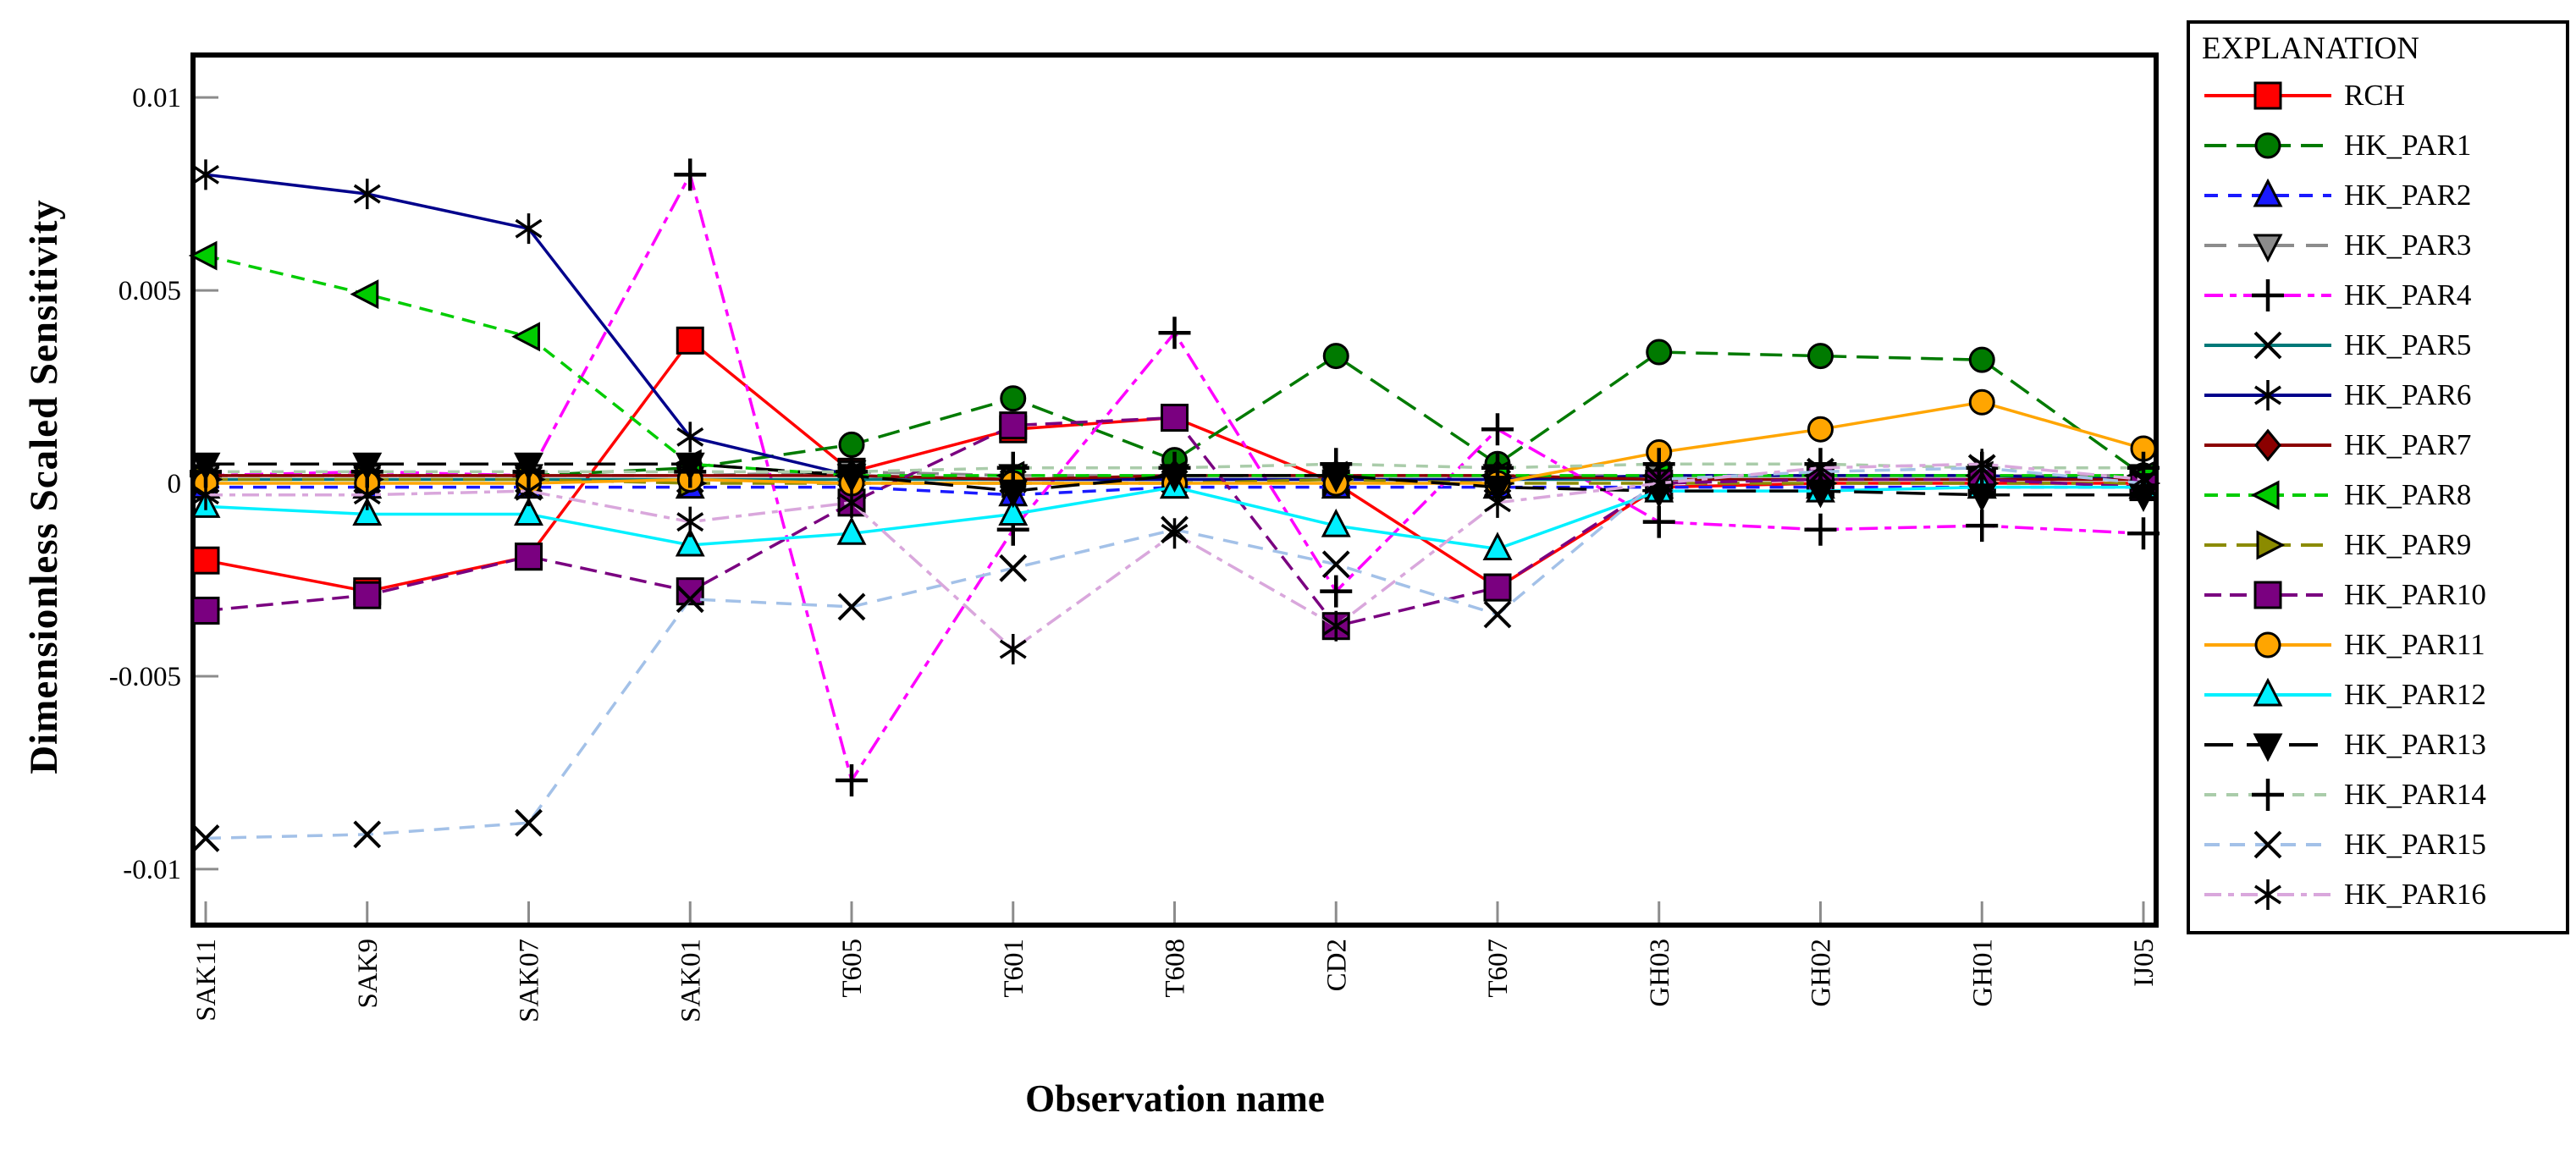 The width and height of the screenshot is (2576, 1157). What do you see at coordinates (530, 980) in the screenshot?
I see `x-tick-label: SAK07` at bounding box center [530, 980].